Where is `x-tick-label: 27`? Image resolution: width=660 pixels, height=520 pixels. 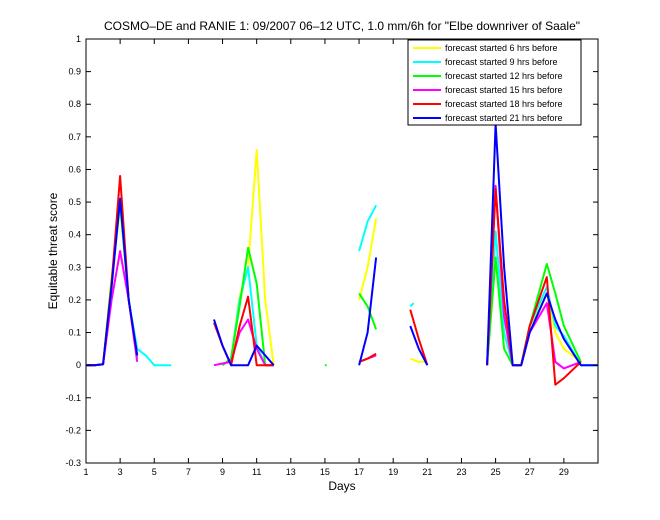 x-tick-label: 27 is located at coordinates (530, 472).